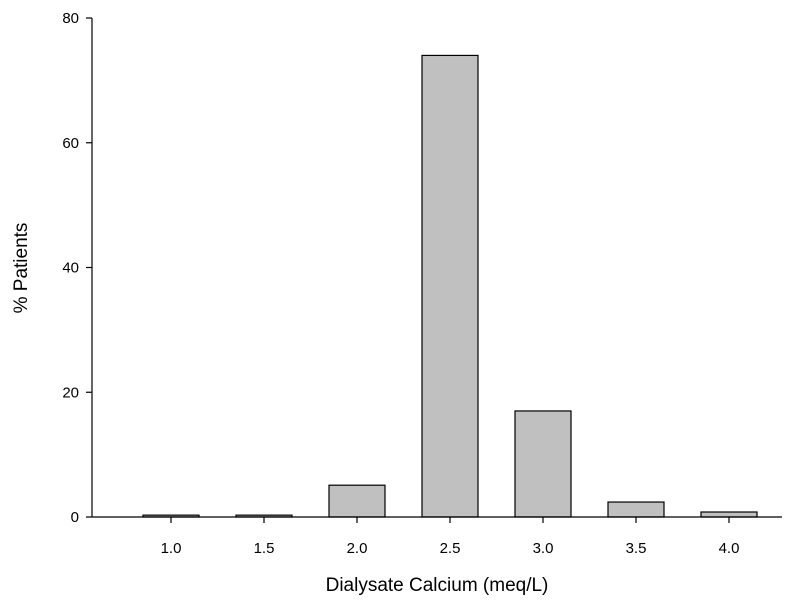  What do you see at coordinates (357, 548) in the screenshot?
I see `x-tick-label: 2.0` at bounding box center [357, 548].